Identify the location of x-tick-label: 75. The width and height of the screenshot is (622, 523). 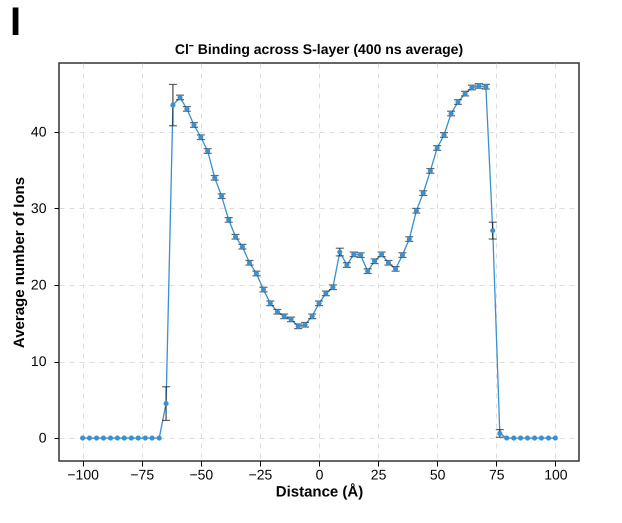
(496, 474).